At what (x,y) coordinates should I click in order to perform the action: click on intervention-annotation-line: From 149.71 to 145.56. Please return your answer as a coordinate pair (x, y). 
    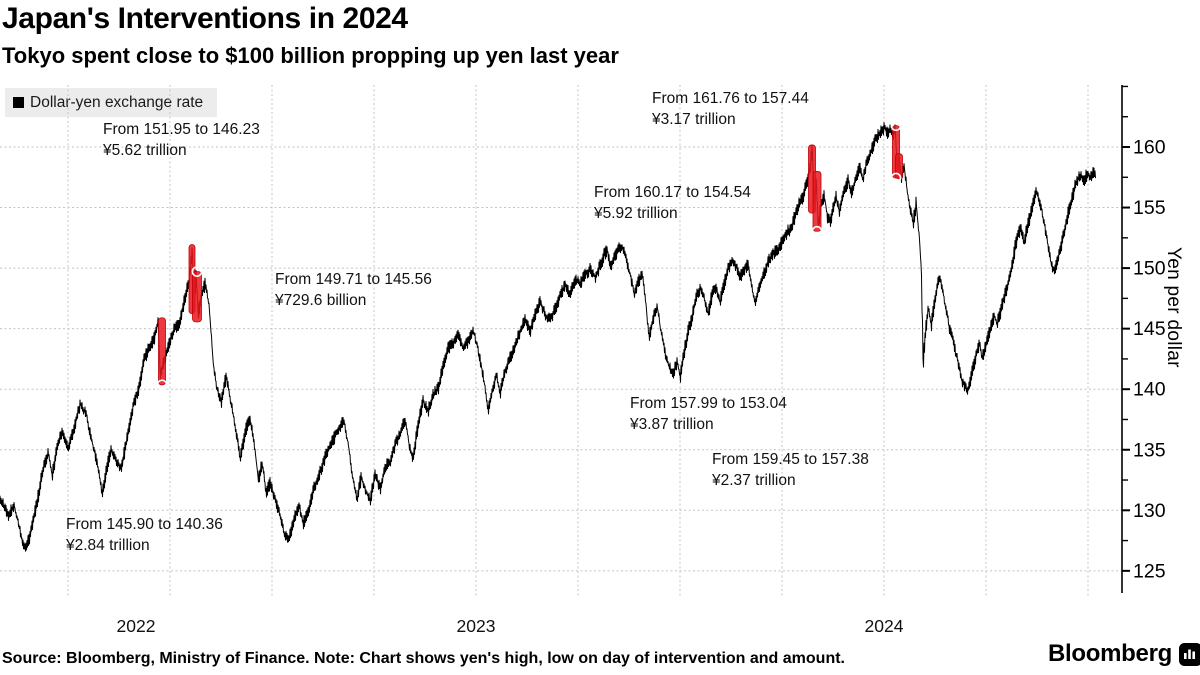
    Looking at the image, I should click on (353, 279).